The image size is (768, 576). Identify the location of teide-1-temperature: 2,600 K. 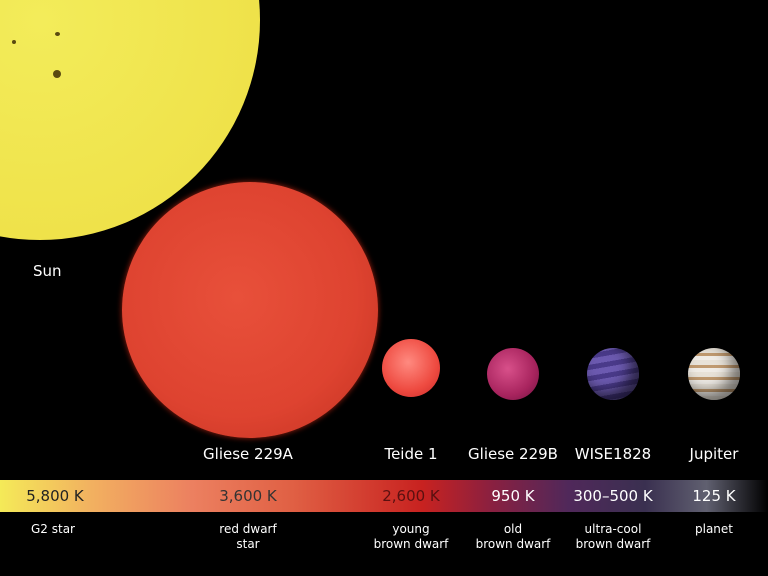
(411, 496).